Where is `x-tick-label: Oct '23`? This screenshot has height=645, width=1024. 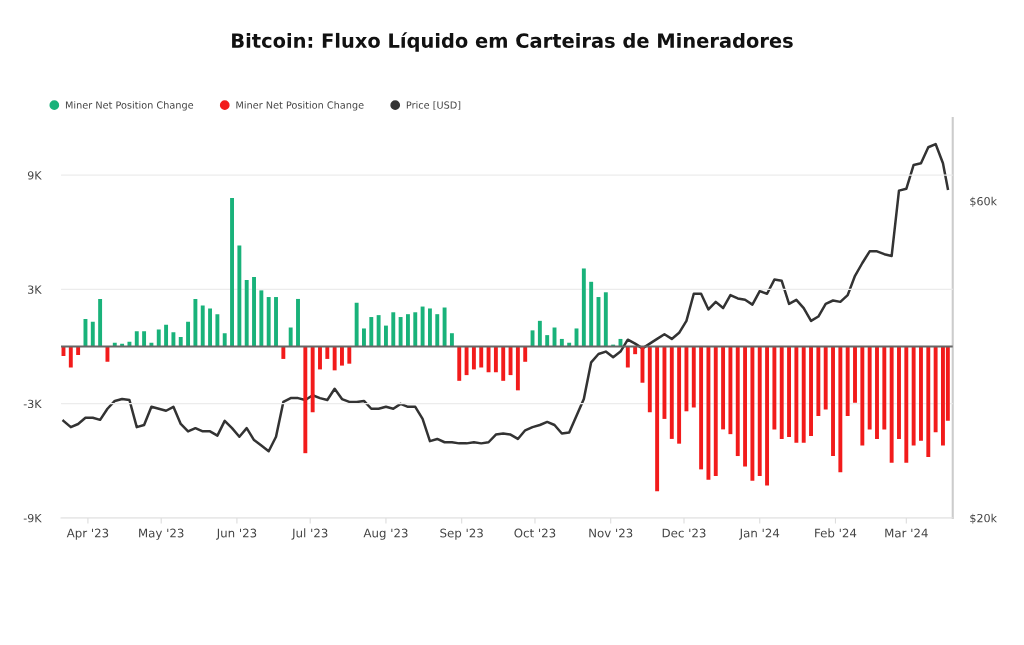 x-tick-label: Oct '23 is located at coordinates (535, 533).